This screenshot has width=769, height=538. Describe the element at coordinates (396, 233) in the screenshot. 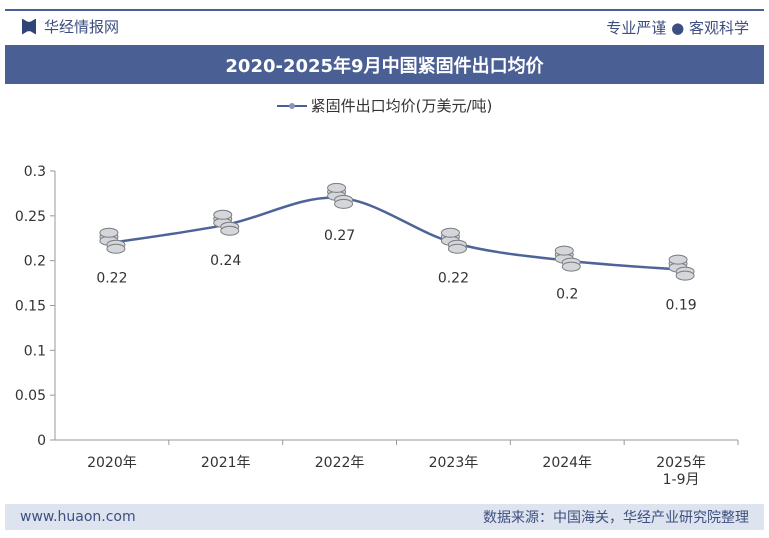

I see `series-line` at that location.